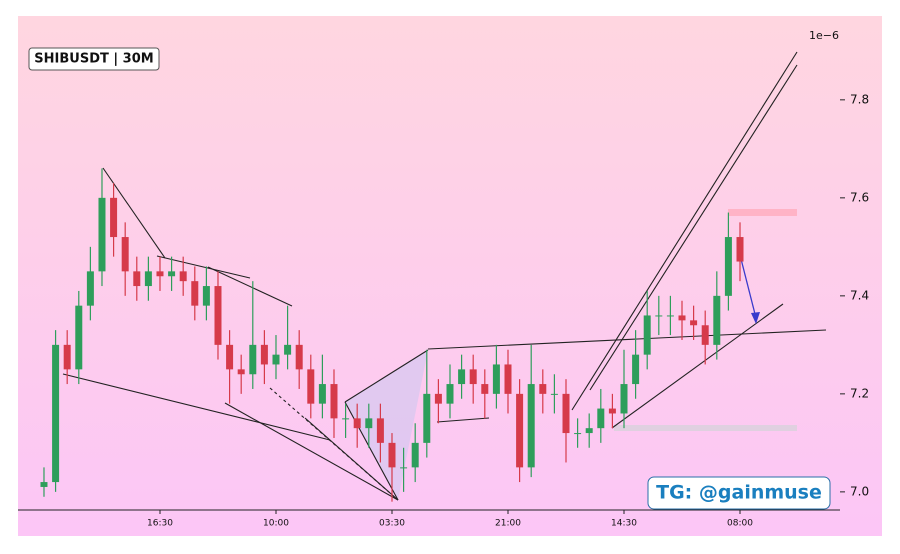 This screenshot has width=900, height=554. Describe the element at coordinates (859, 491) in the screenshot. I see `y-tick-label: 7.0` at that location.